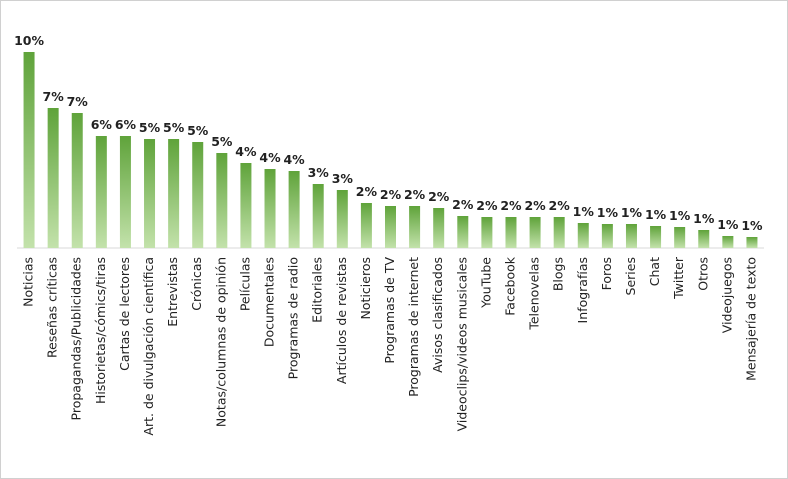 The width and height of the screenshot is (788, 479). I want to click on x-tick-label: Programas de TV, so click(389, 310).